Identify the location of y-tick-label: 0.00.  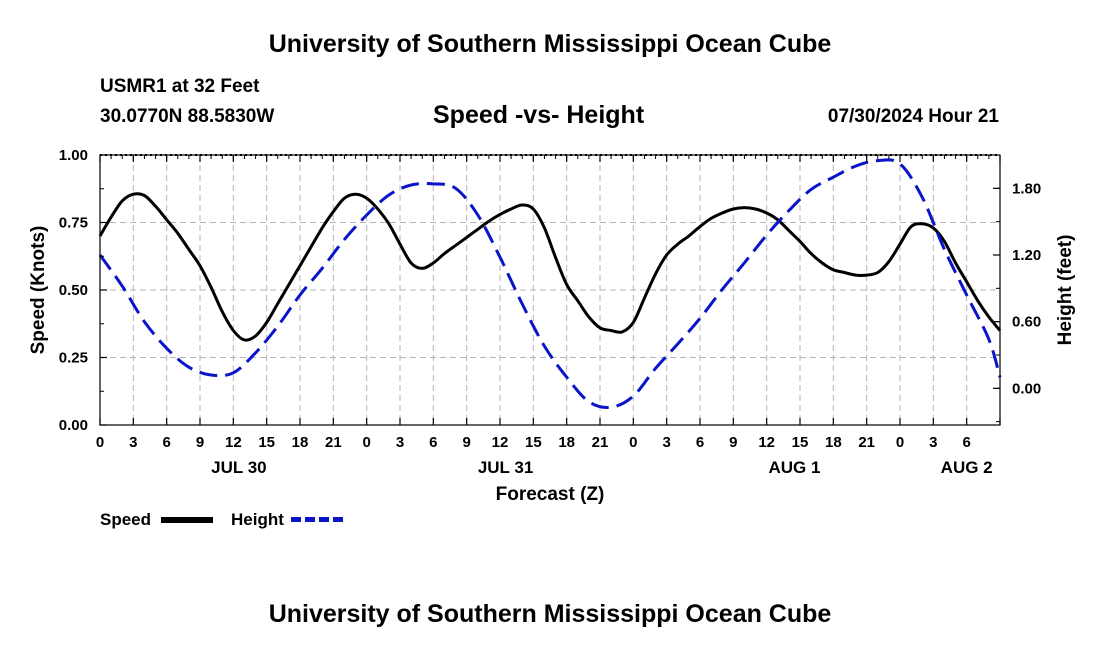
(73, 425).